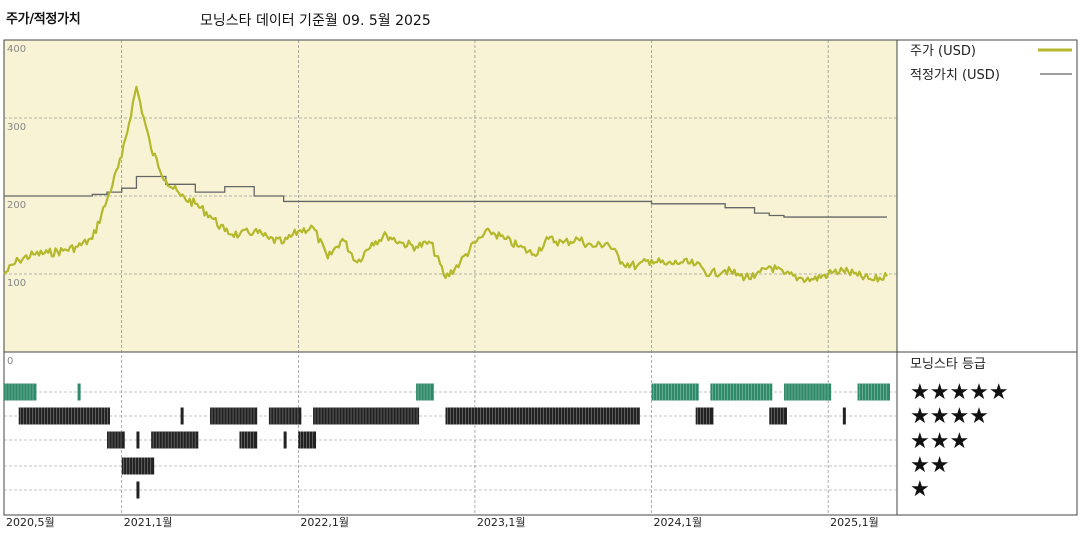 Image resolution: width=1080 pixels, height=540 pixels. What do you see at coordinates (949, 416) in the screenshot?
I see `legend-stars-4: ★★★★` at bounding box center [949, 416].